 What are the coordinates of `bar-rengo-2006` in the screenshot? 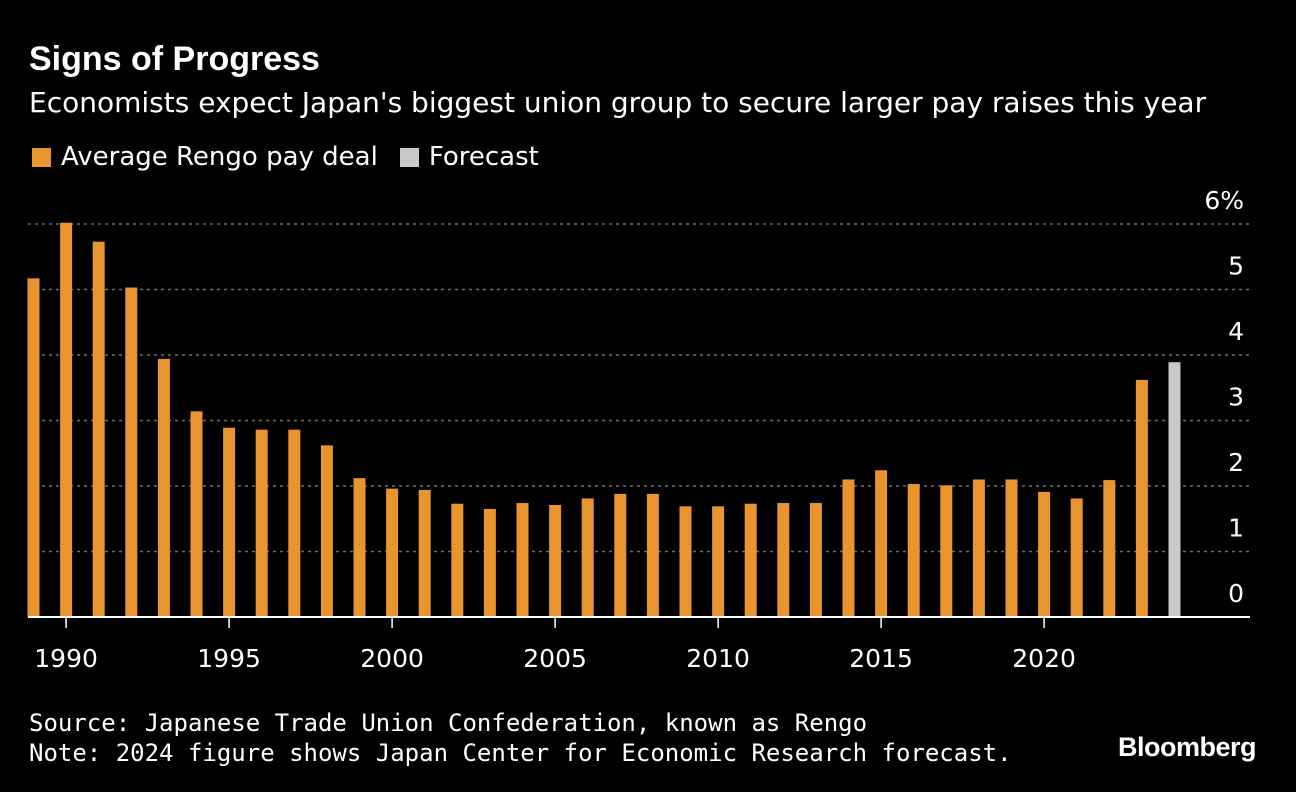 It's located at (587, 557).